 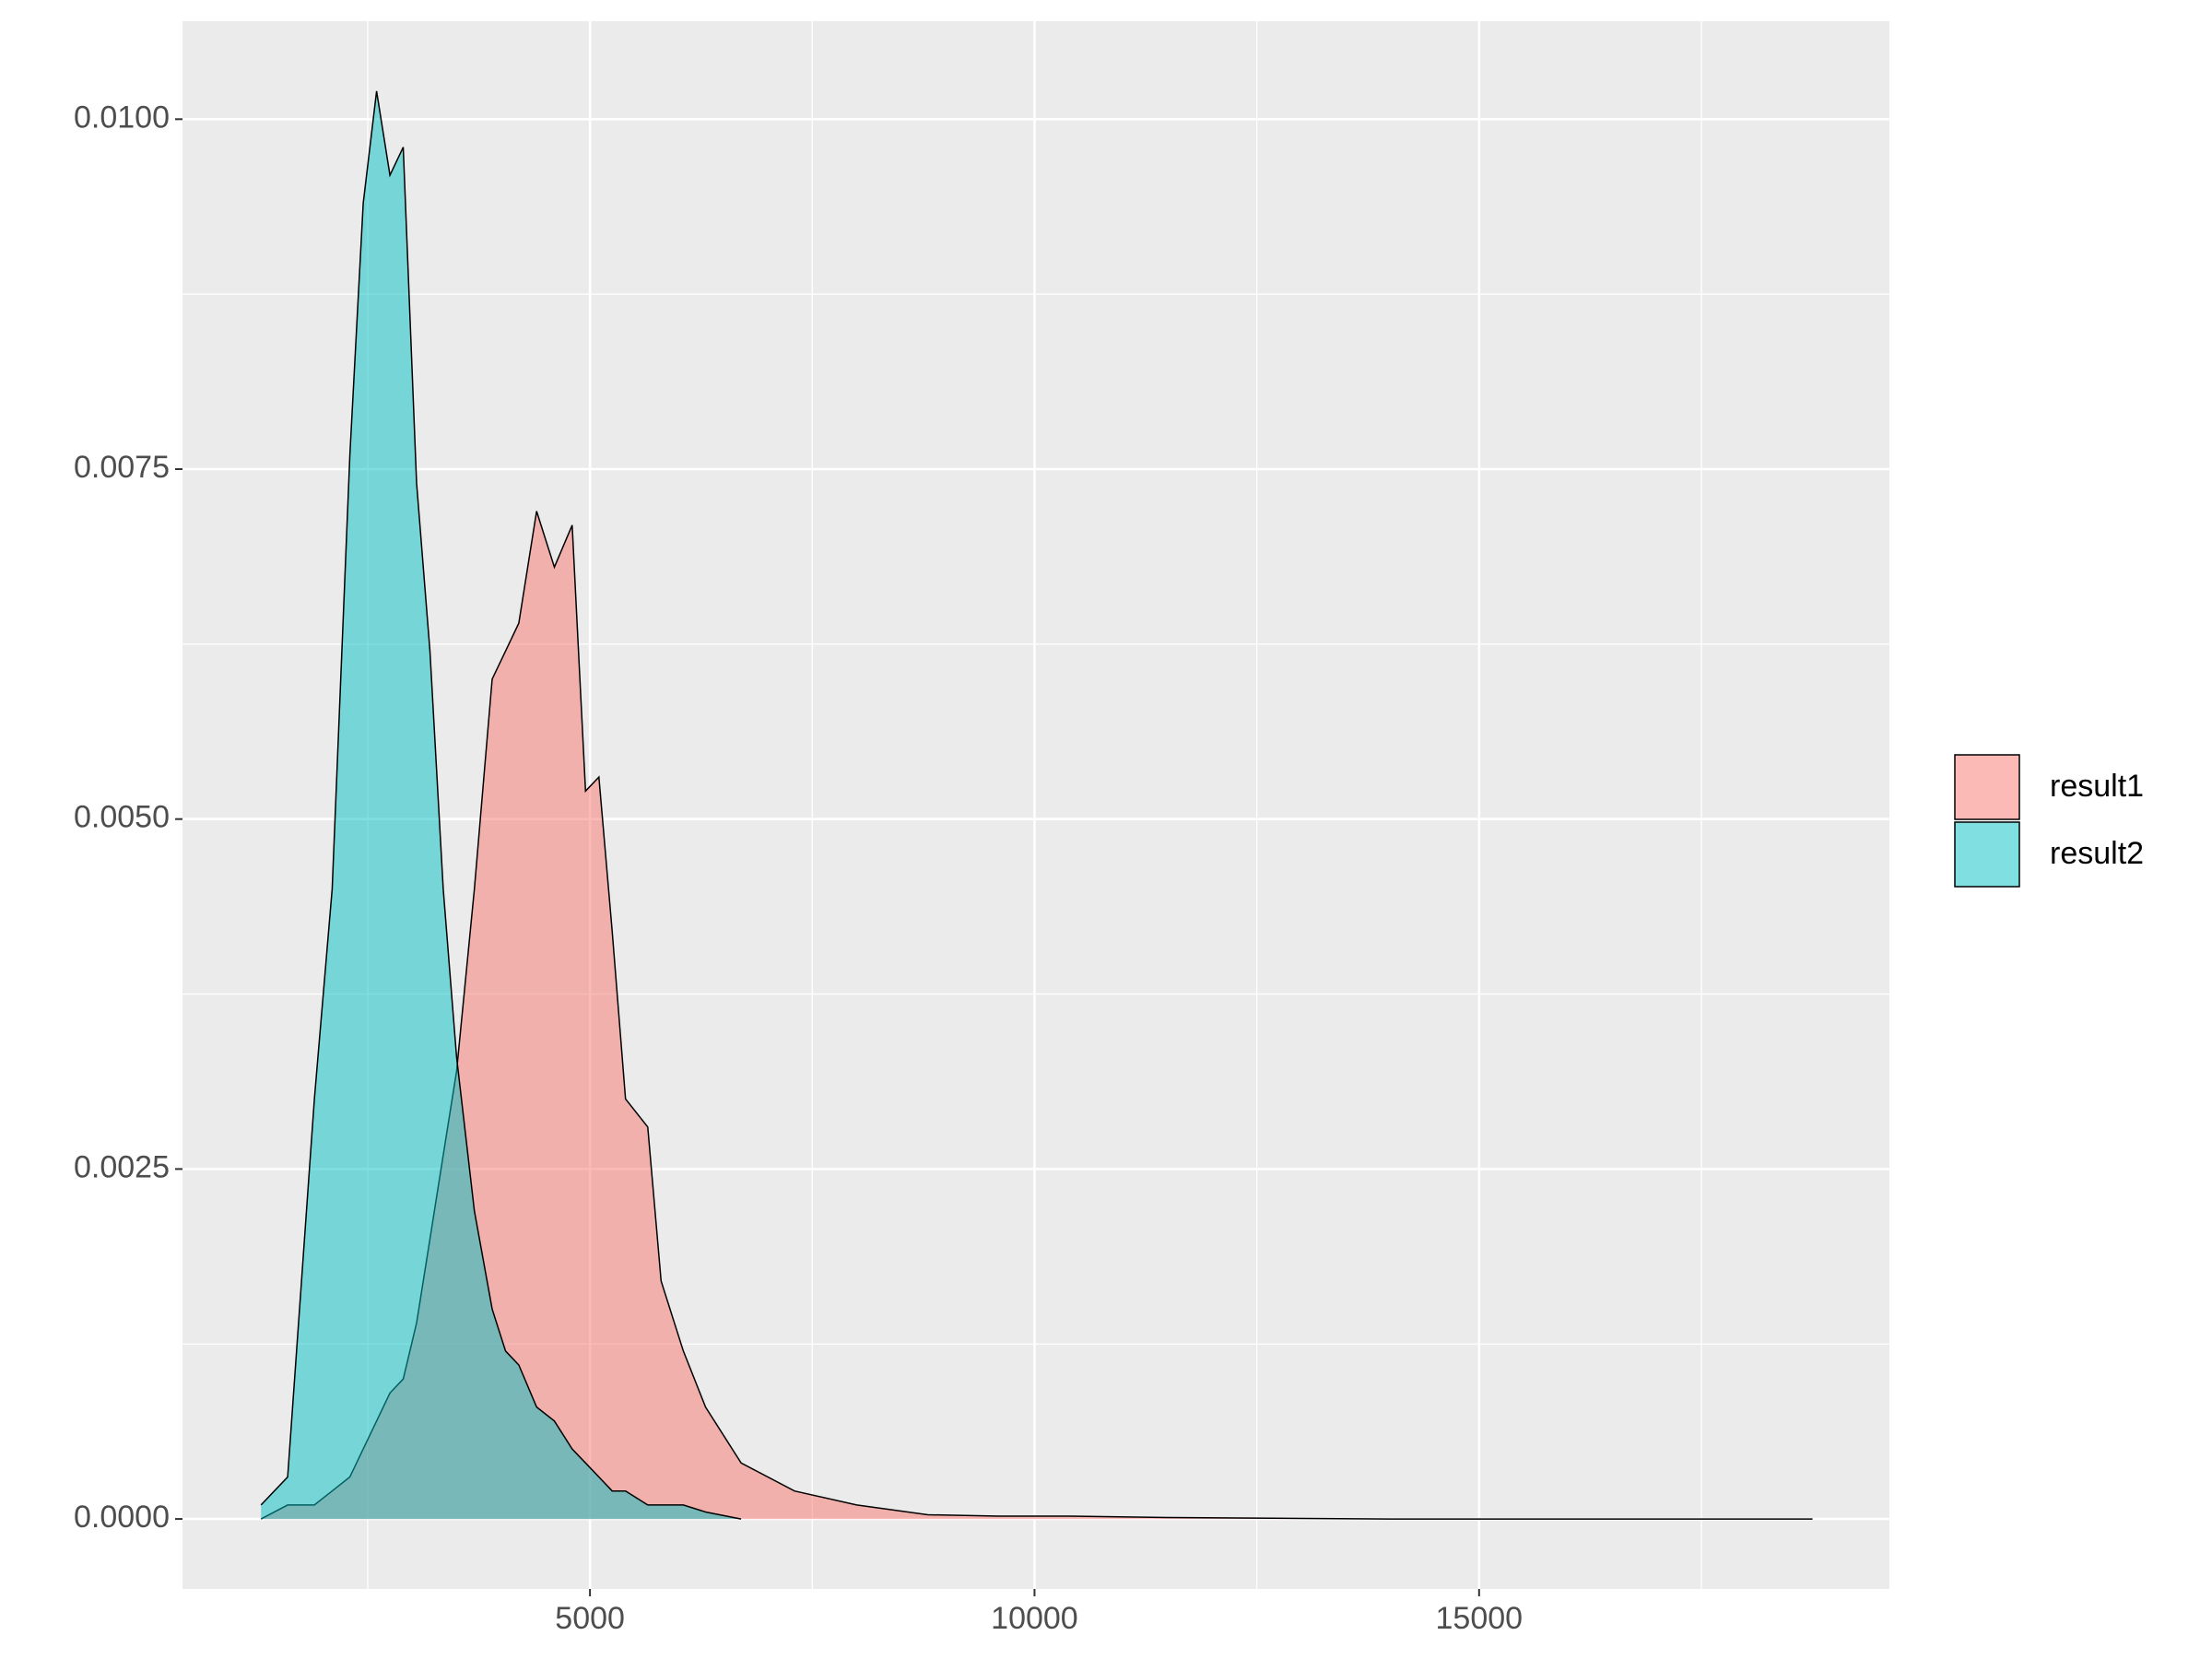 What do you see at coordinates (122, 467) in the screenshot?
I see `y-tick-label: 0.0075` at bounding box center [122, 467].